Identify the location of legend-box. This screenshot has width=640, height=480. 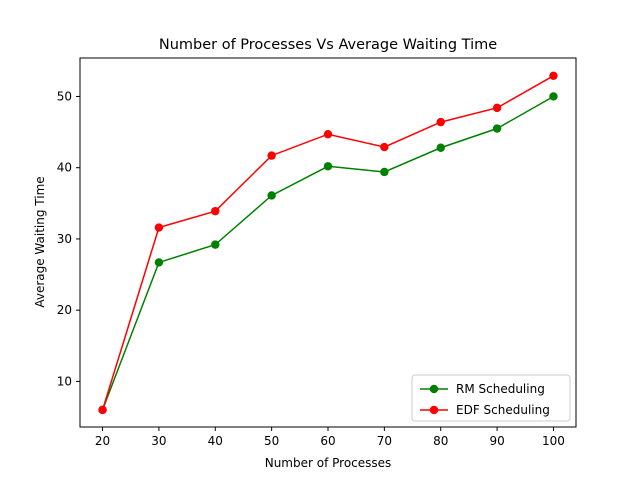
(491, 398).